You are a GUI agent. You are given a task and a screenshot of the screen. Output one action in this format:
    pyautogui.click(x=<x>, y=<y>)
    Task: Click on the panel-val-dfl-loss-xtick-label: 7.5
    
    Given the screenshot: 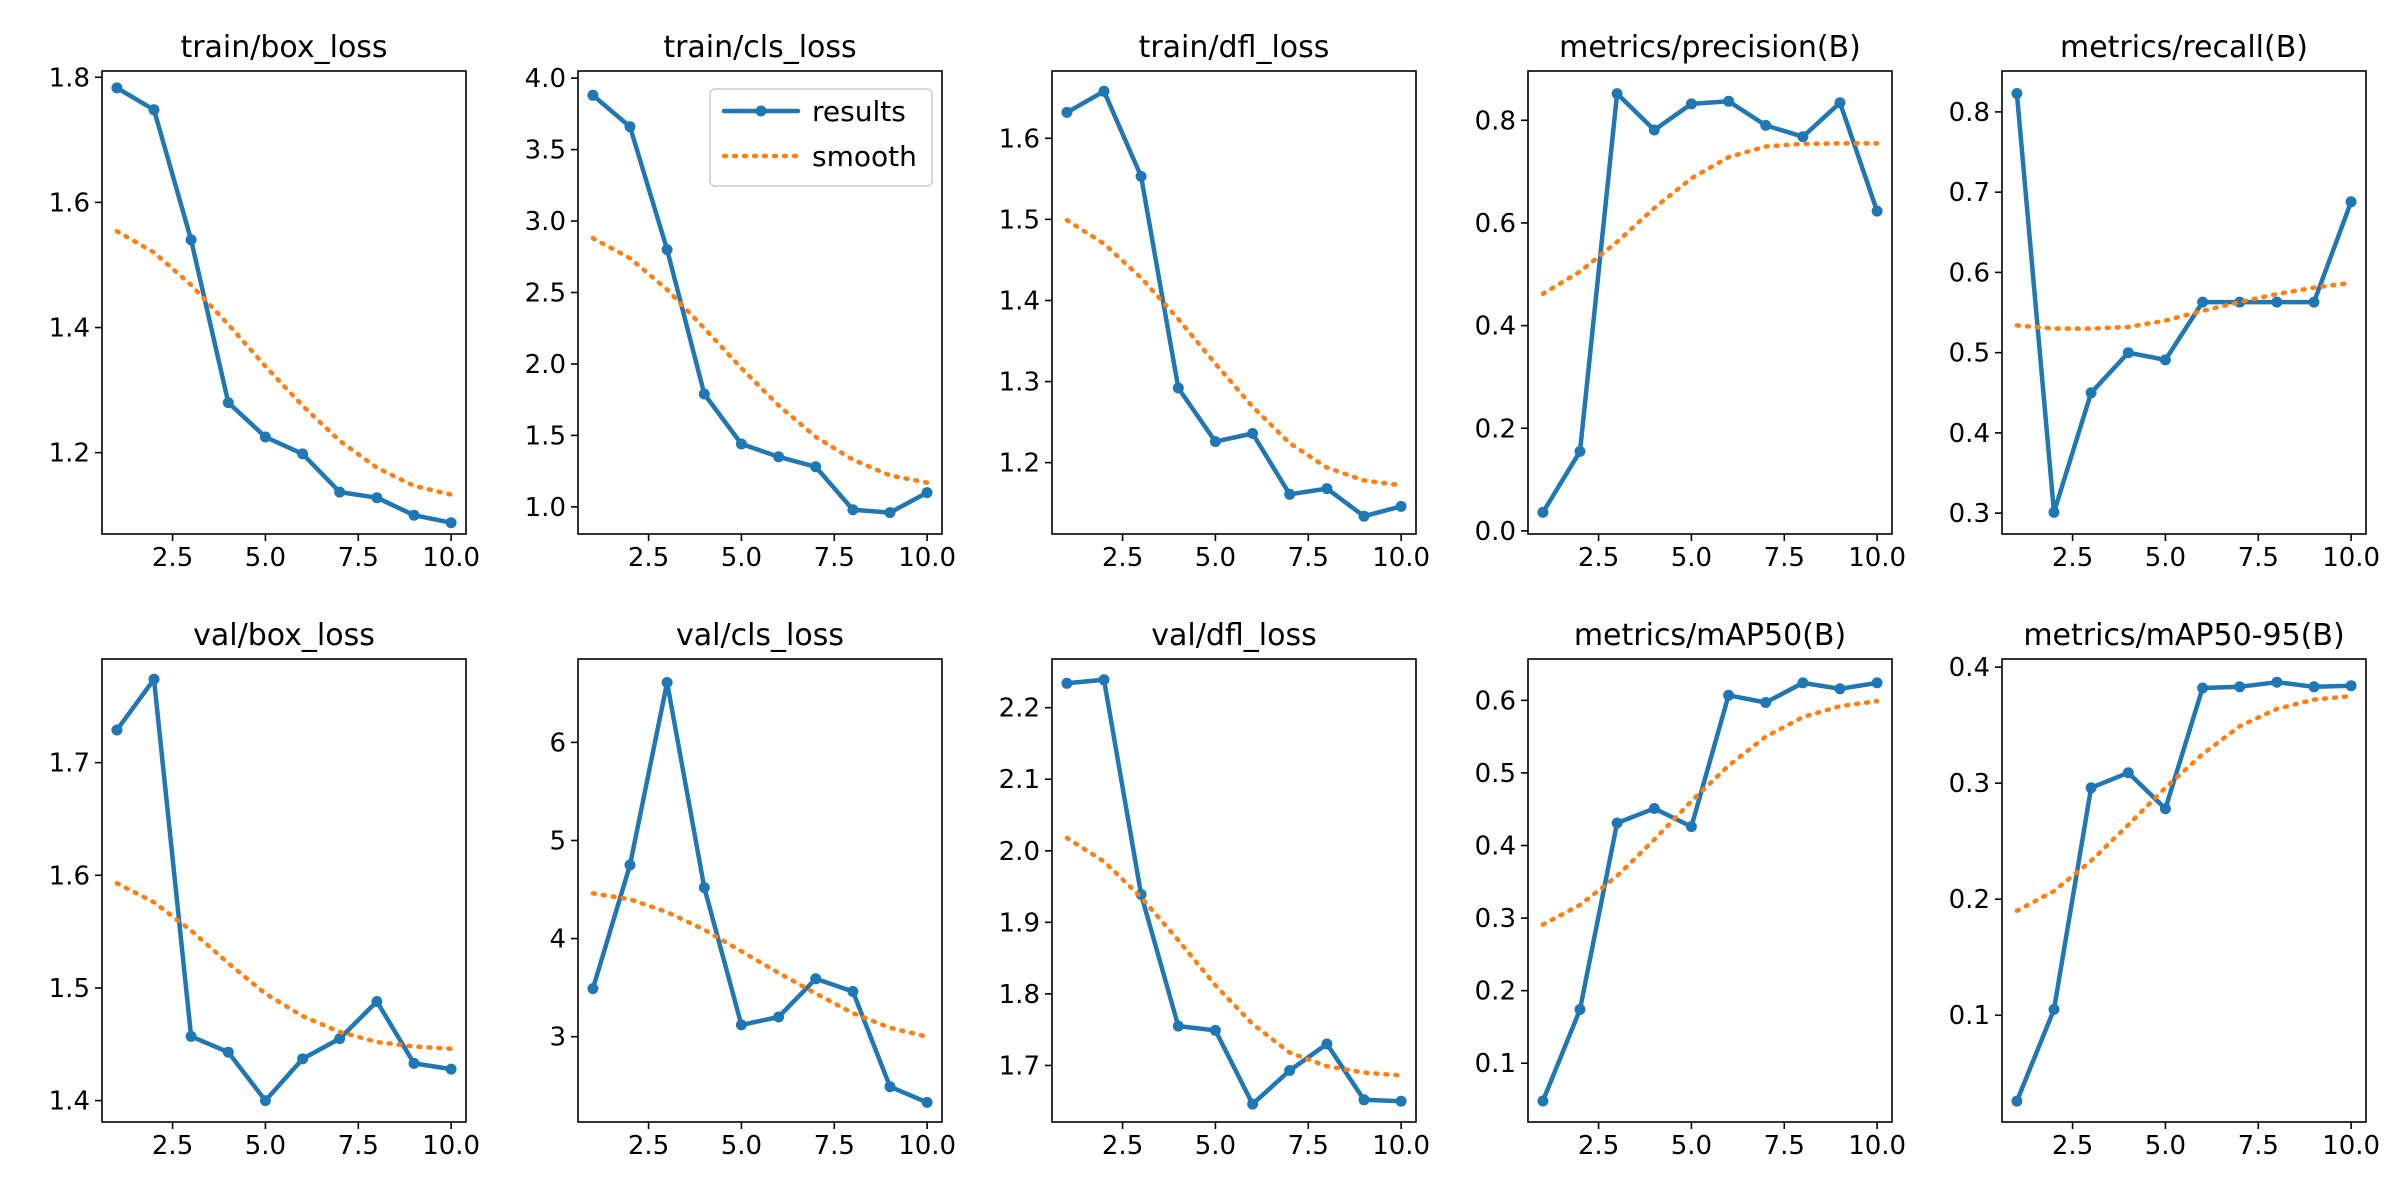 What is the action you would take?
    pyautogui.click(x=1308, y=1146)
    